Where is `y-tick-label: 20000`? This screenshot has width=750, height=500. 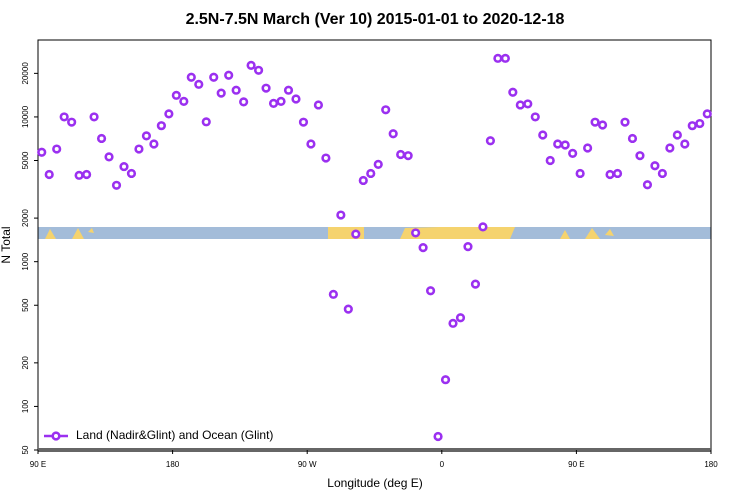
y-tick-label: 20000 is located at coordinates (25, 73).